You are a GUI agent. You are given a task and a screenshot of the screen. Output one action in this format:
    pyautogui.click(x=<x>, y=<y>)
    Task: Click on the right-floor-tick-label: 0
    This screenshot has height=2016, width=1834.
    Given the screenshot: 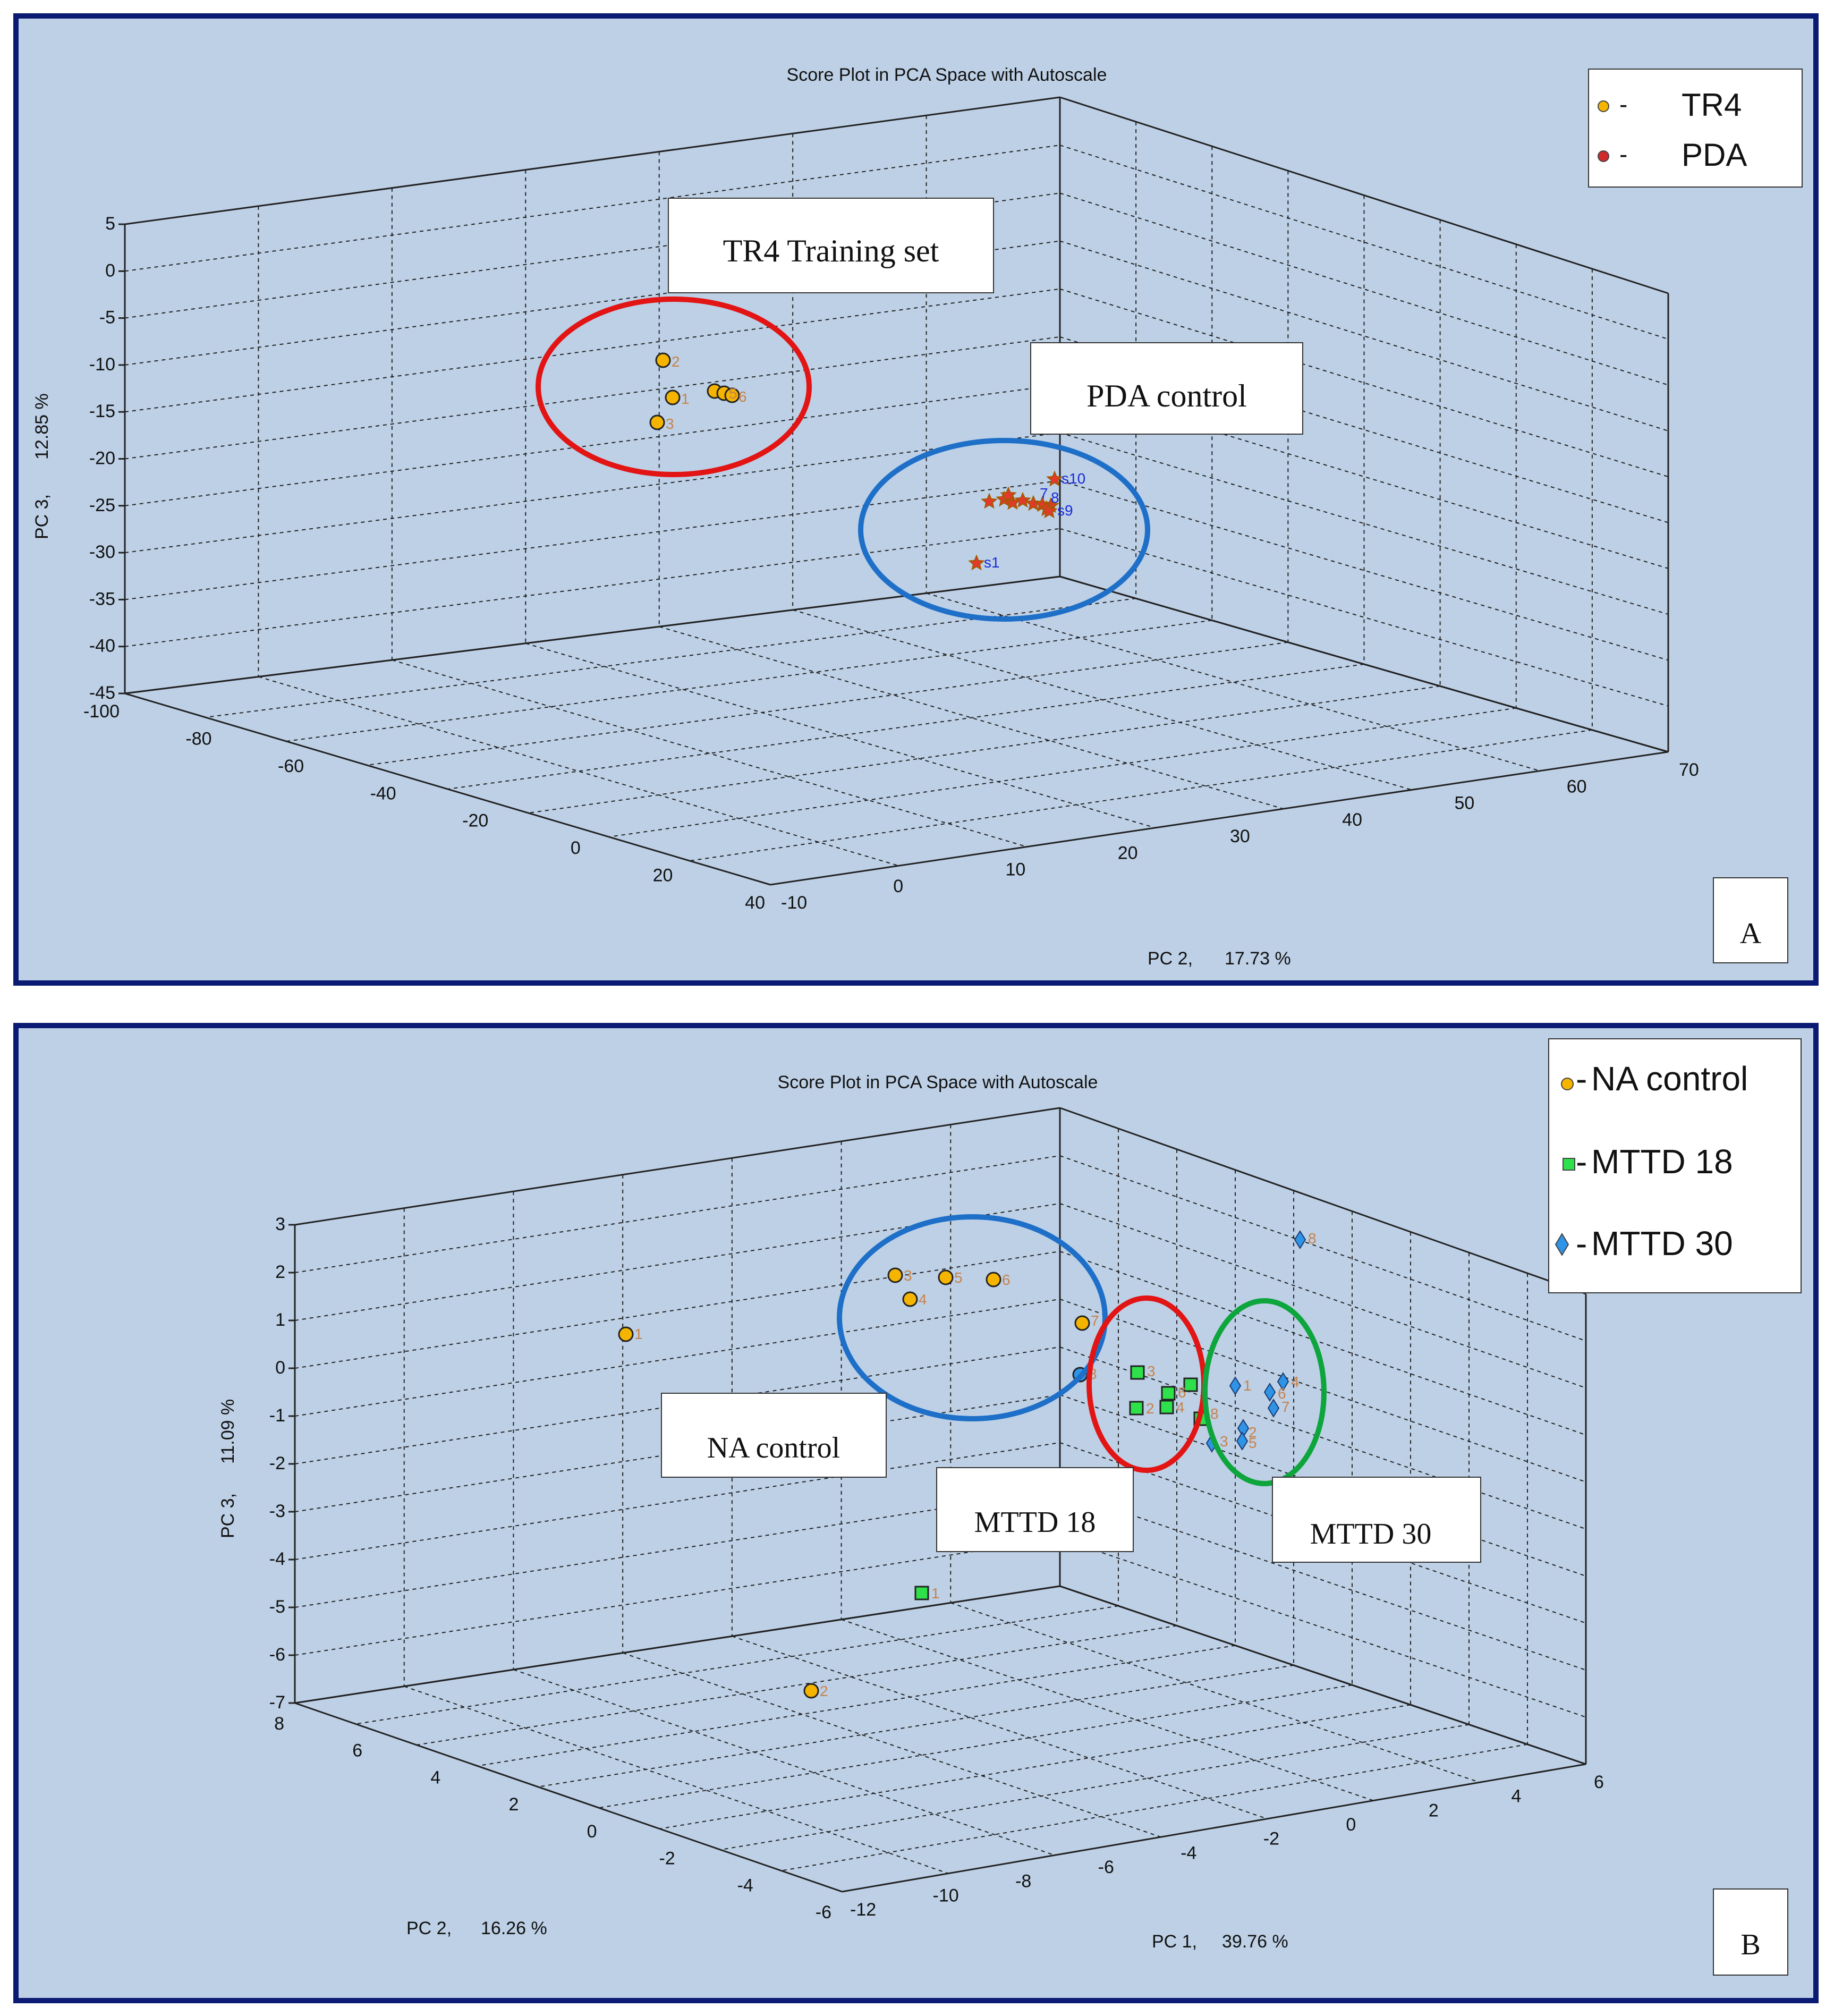 What is the action you would take?
    pyautogui.click(x=1351, y=1825)
    